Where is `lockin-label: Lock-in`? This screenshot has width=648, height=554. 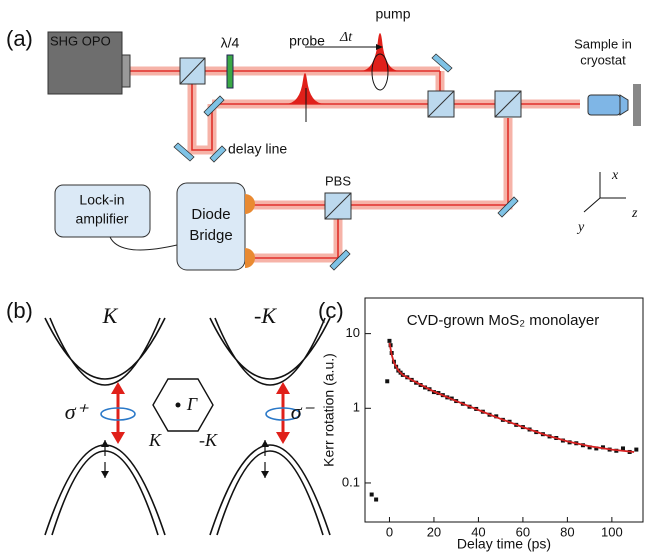 lockin-label: Lock-in is located at coordinates (101, 200).